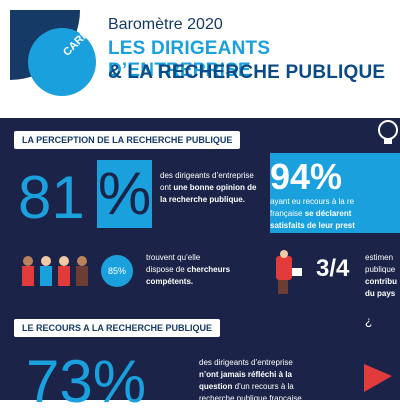  What do you see at coordinates (165, 24) in the screenshot?
I see `barometer-year: Baromètre 2020` at bounding box center [165, 24].